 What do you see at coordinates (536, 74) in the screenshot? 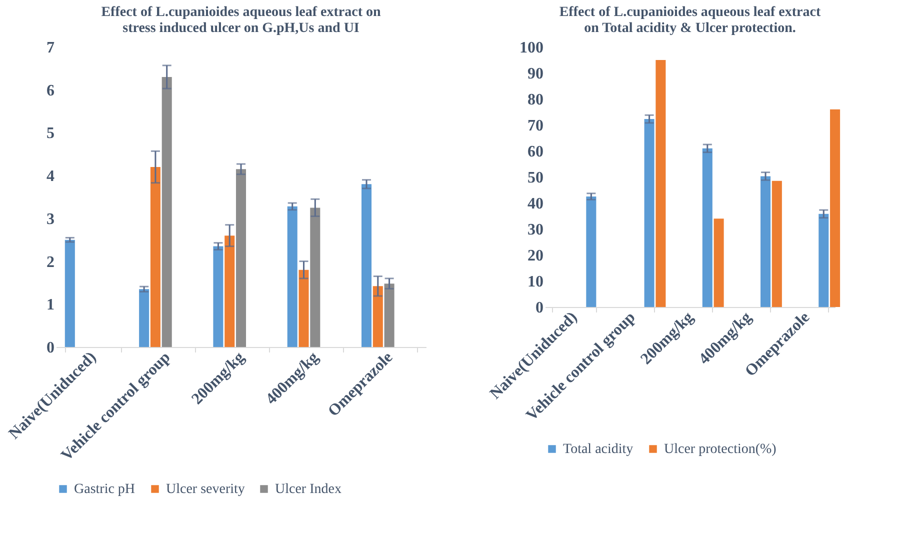
I see `y-tick-label: 90` at bounding box center [536, 74].